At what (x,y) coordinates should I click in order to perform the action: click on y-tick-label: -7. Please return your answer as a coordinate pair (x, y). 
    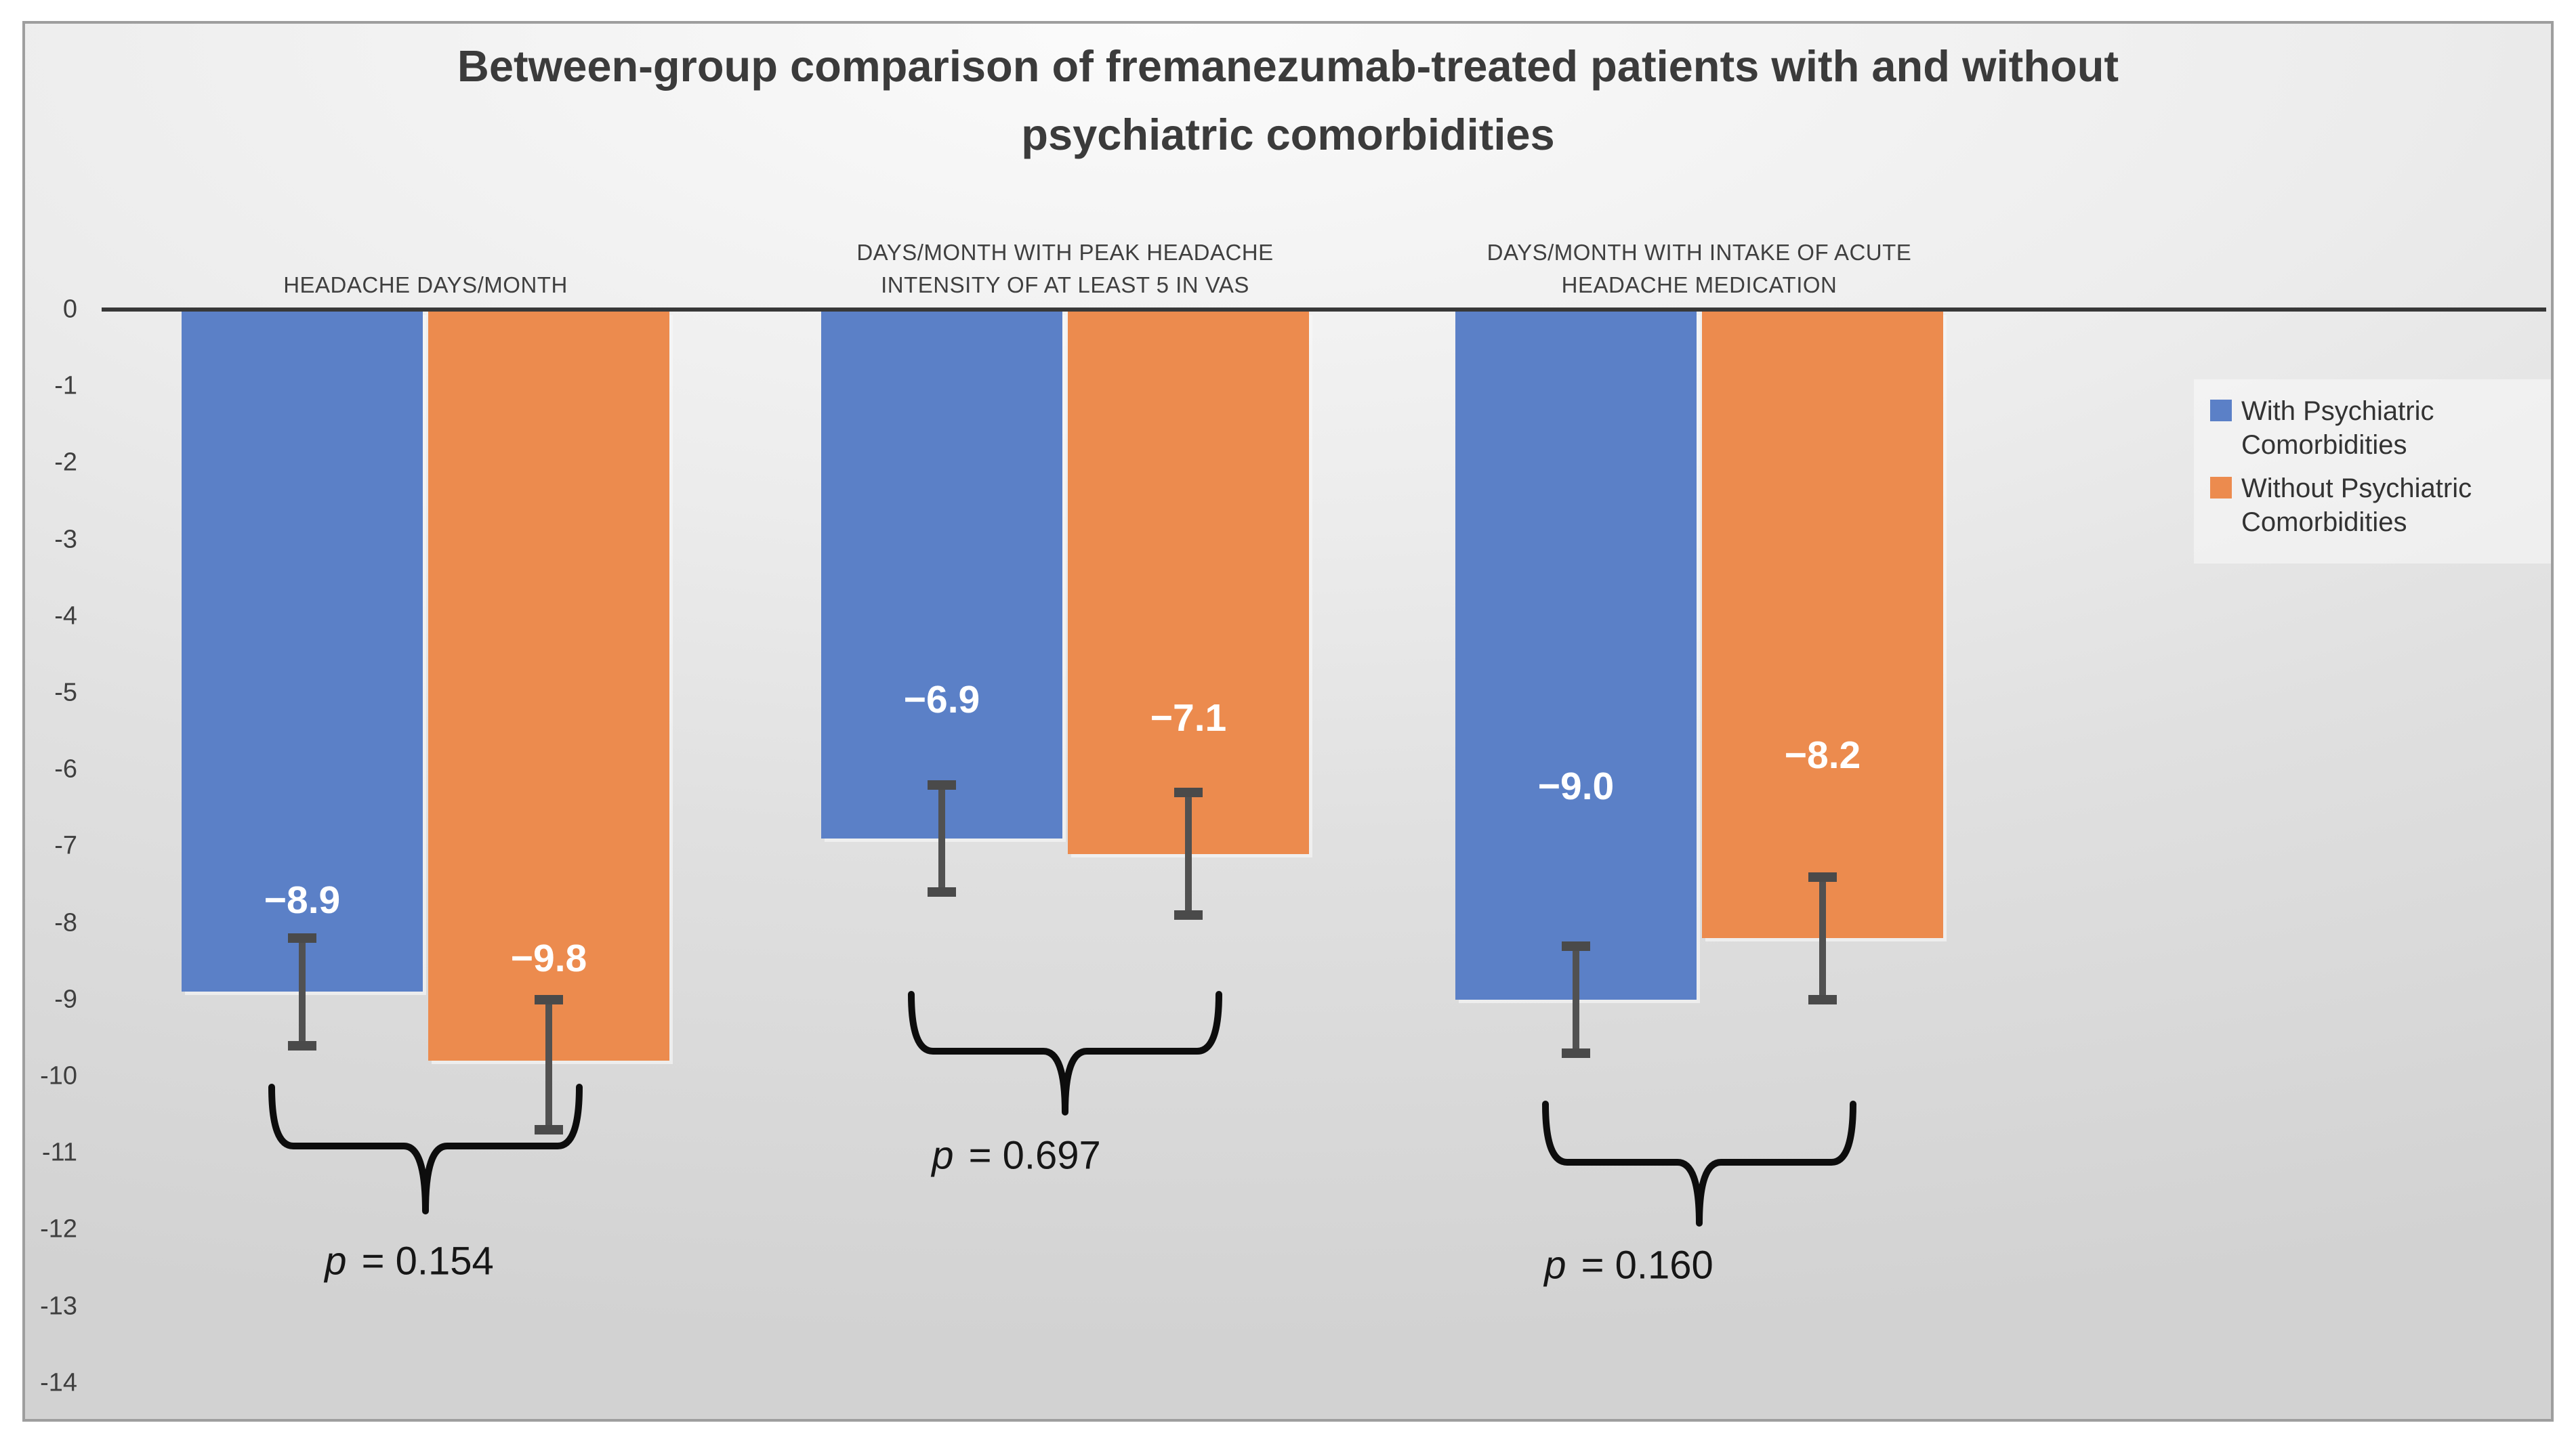
    Looking at the image, I should click on (65, 845).